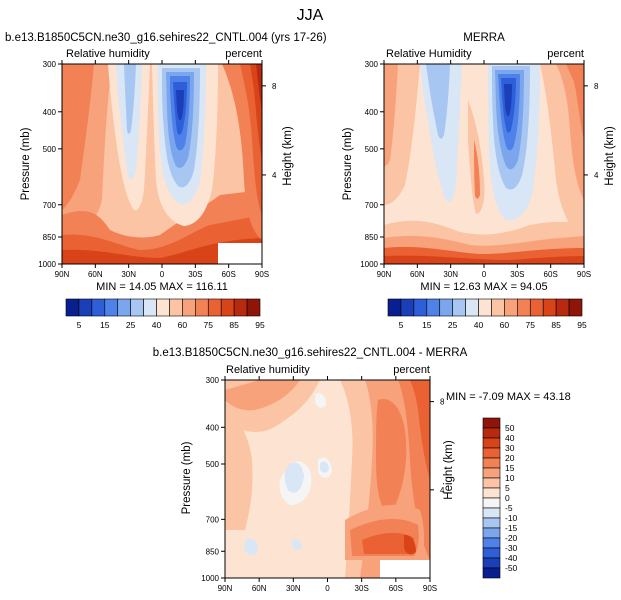  I want to click on colorbar-label: 40, so click(510, 438).